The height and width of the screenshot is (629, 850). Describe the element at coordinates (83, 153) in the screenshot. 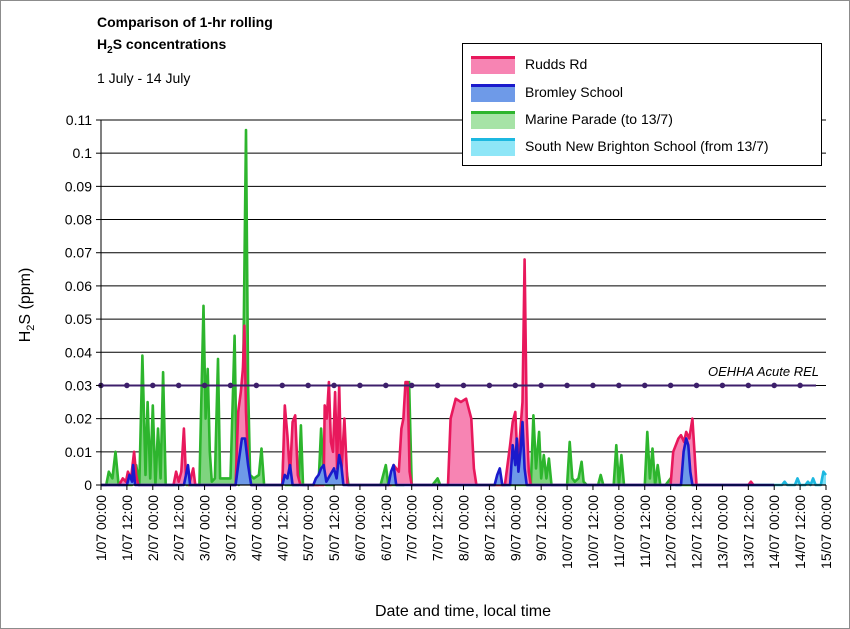

I see `y-tick-label: 0.1` at that location.